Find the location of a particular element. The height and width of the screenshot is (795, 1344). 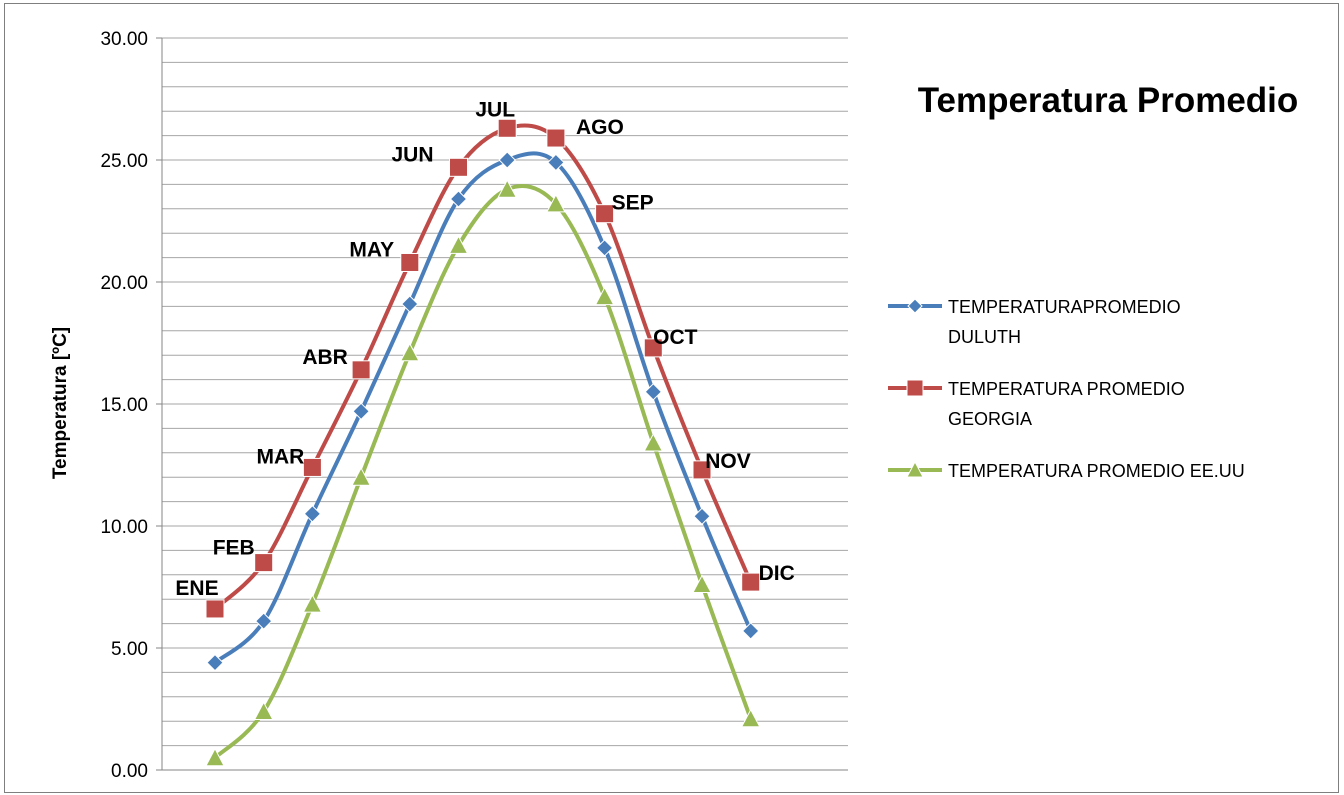

legend-entry-0: TEMPERATURAPROMEDIO DULUTH is located at coordinates (1034, 322).